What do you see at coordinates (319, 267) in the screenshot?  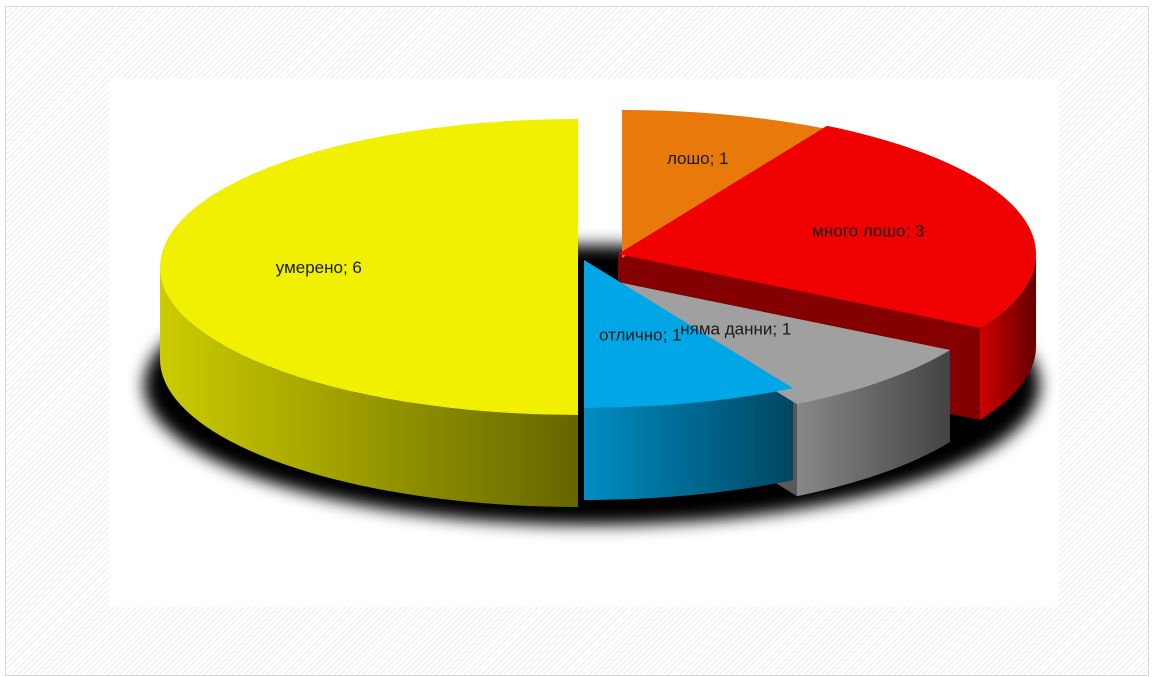 I see `slice-1-label: умерено; 6` at bounding box center [319, 267].